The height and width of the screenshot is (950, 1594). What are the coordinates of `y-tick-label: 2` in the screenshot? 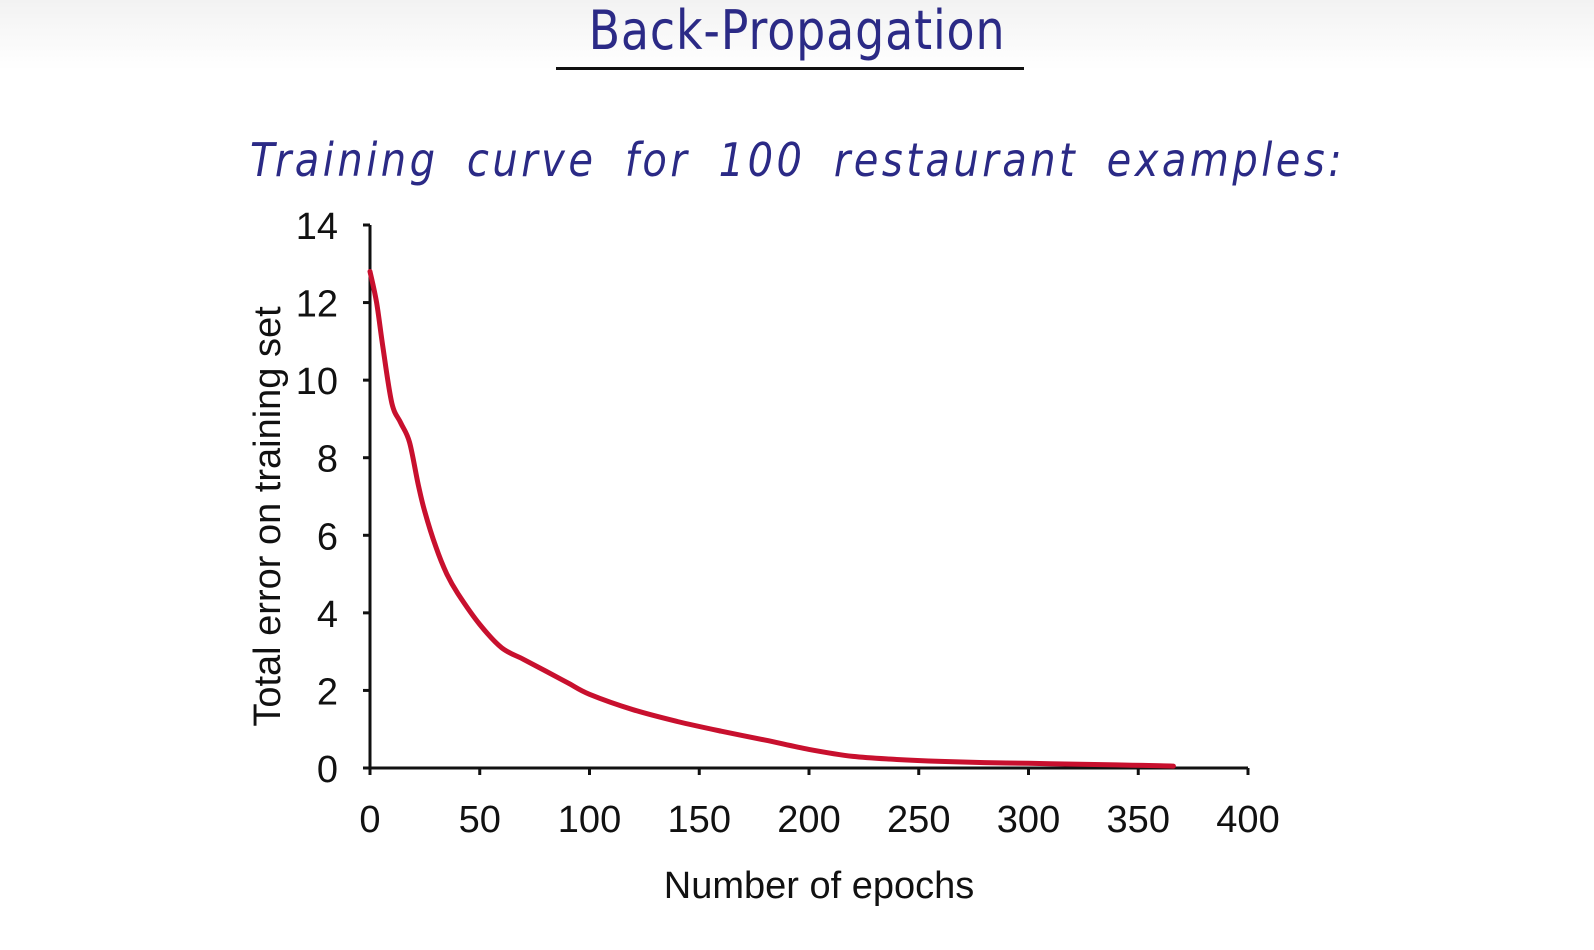 It's located at (327, 692).